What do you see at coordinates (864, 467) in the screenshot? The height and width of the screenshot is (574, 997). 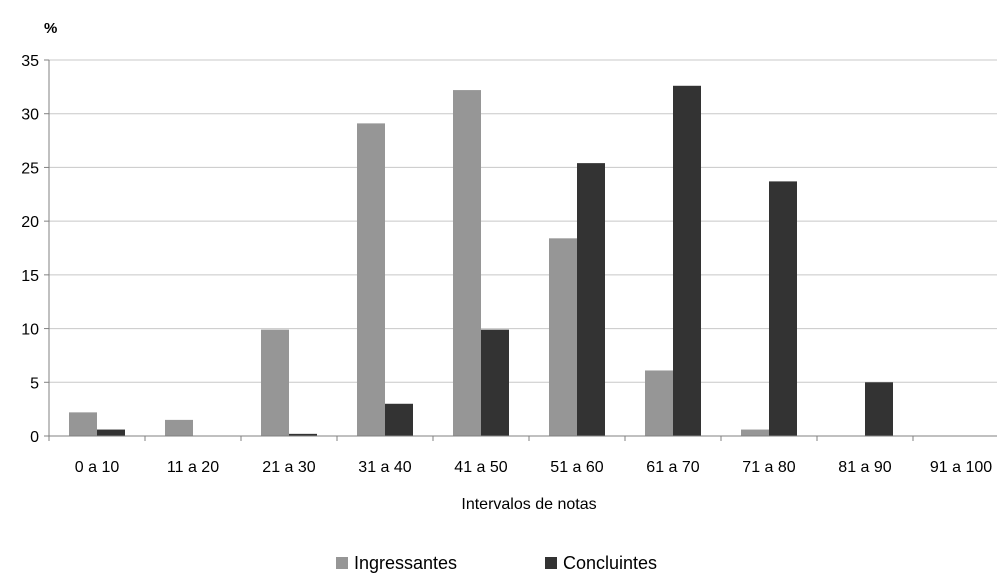 I see `x-tick-label: 81 a 90` at bounding box center [864, 467].